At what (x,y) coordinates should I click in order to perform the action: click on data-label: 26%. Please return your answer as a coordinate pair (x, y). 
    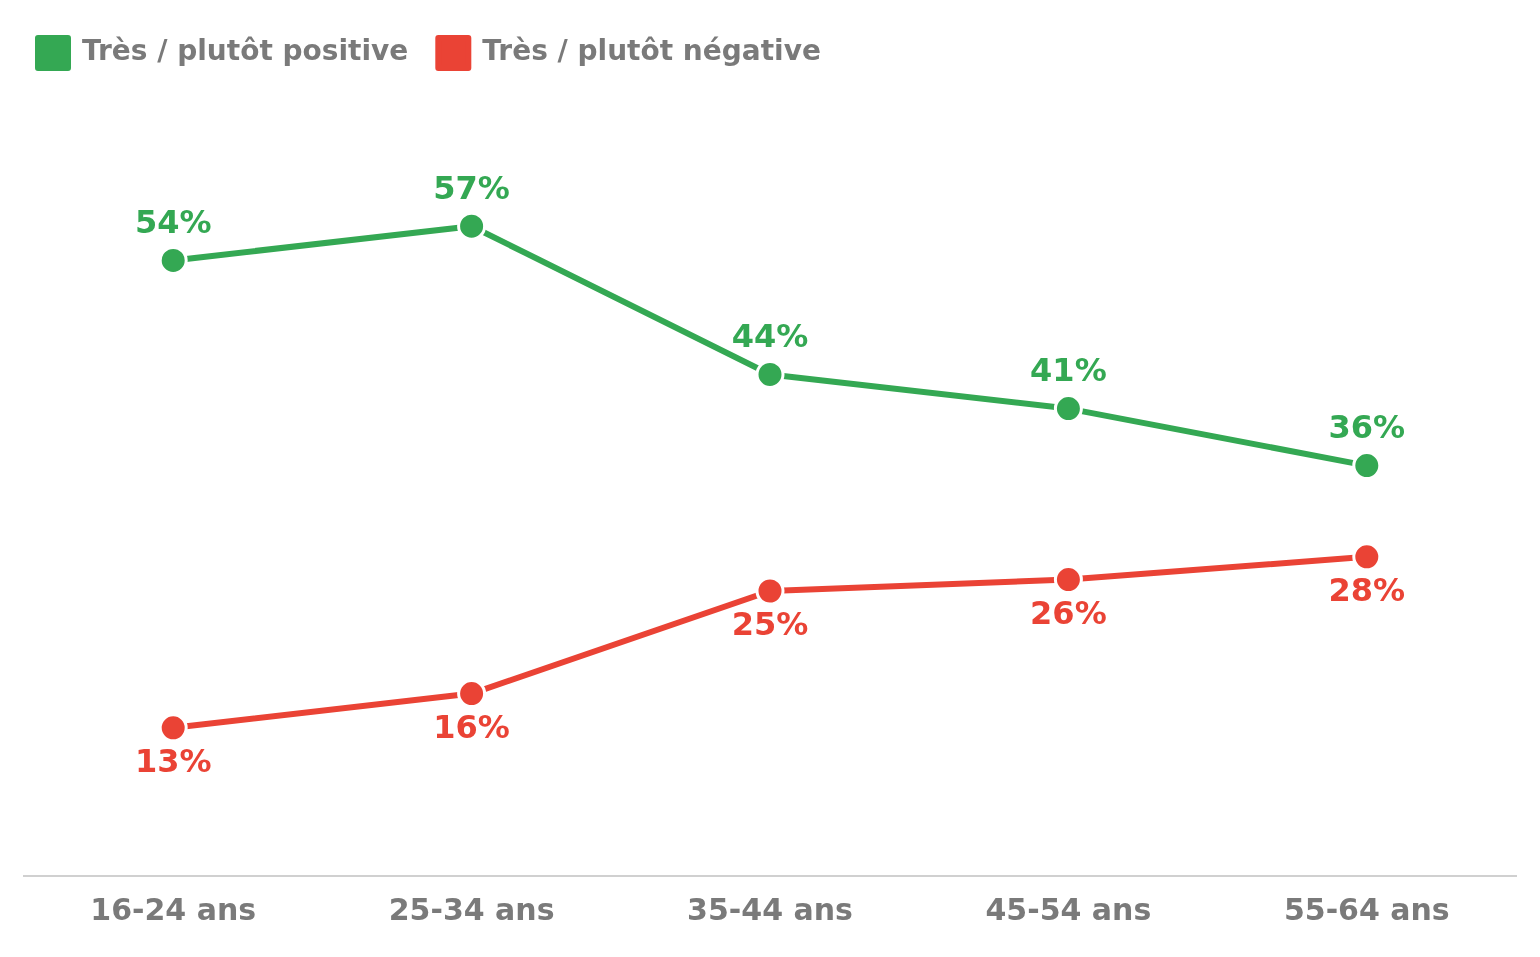
    Looking at the image, I should click on (1068, 612).